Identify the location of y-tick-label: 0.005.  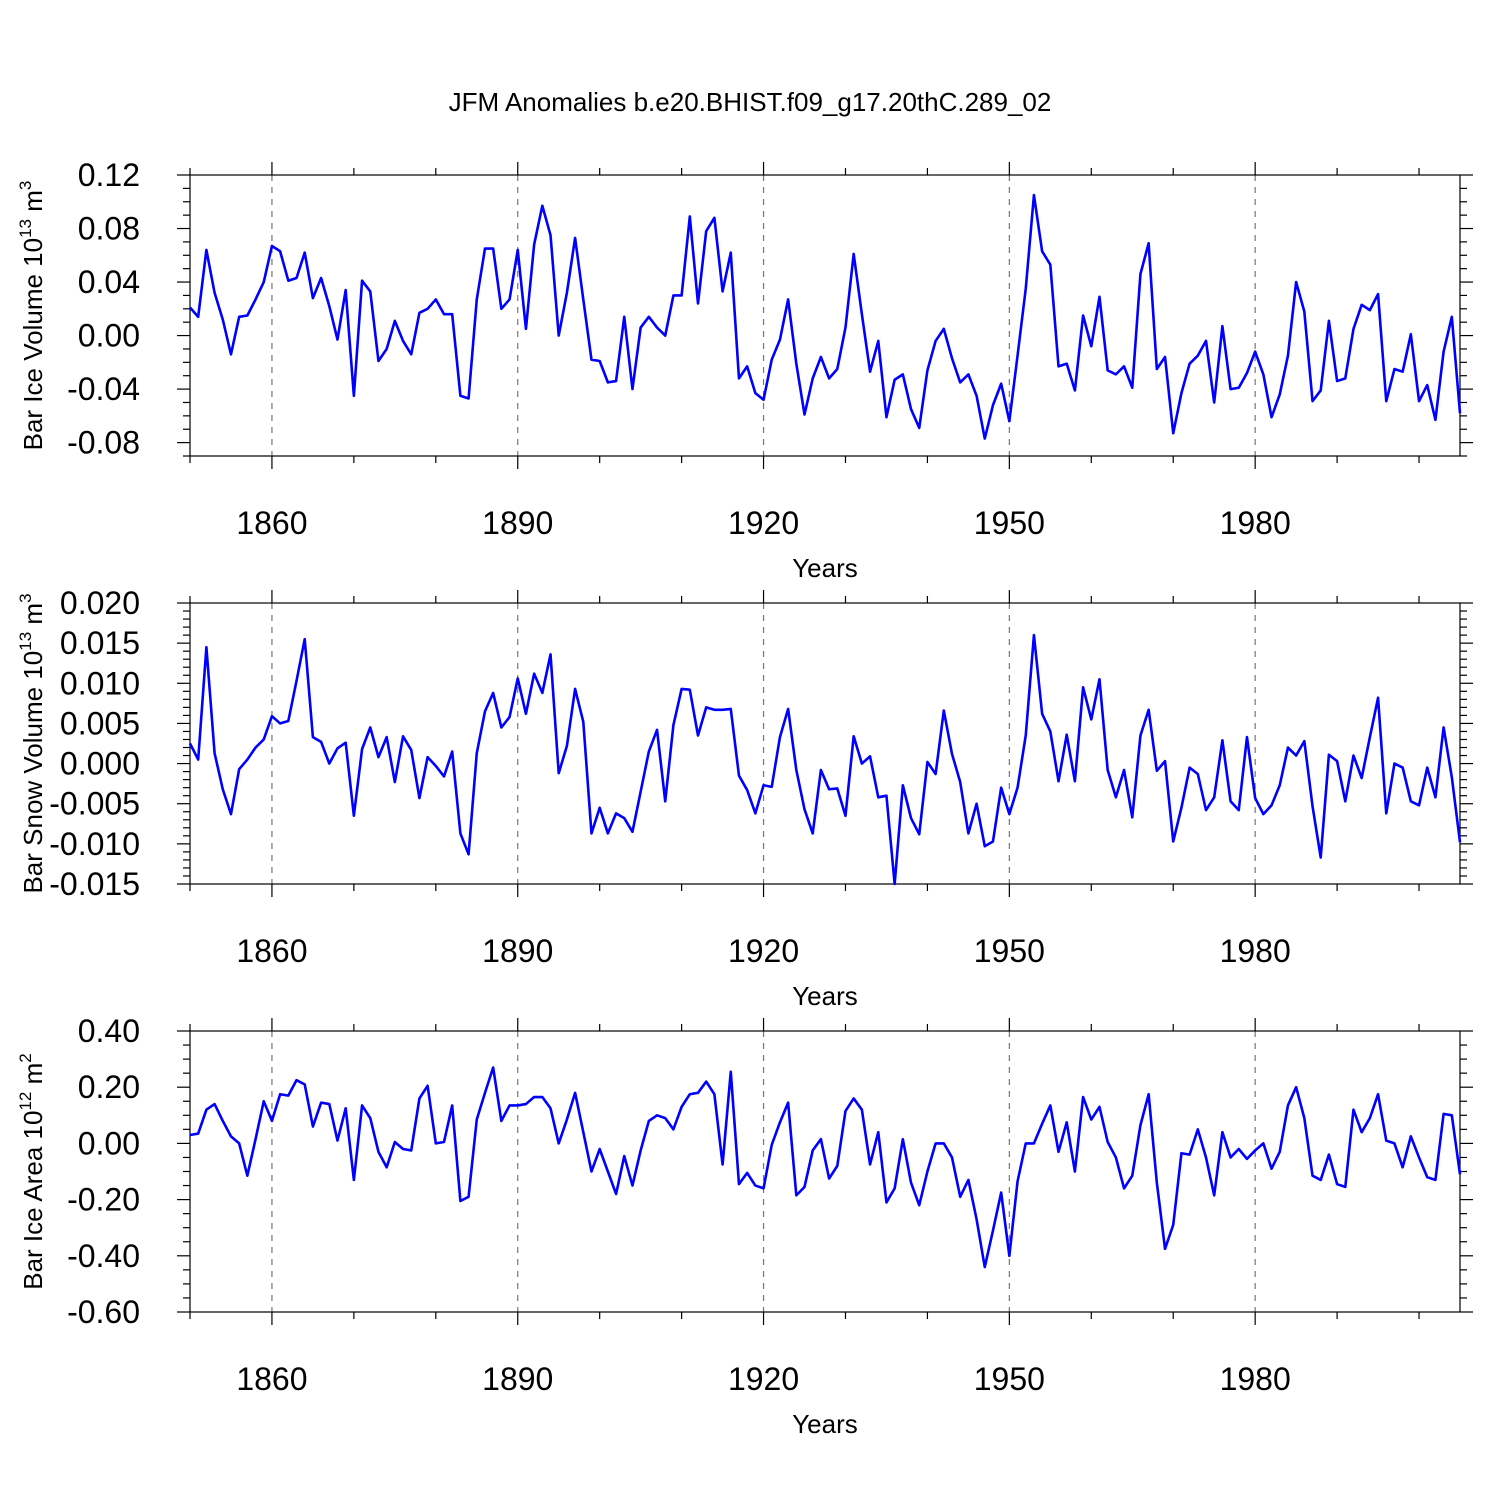
(100, 723).